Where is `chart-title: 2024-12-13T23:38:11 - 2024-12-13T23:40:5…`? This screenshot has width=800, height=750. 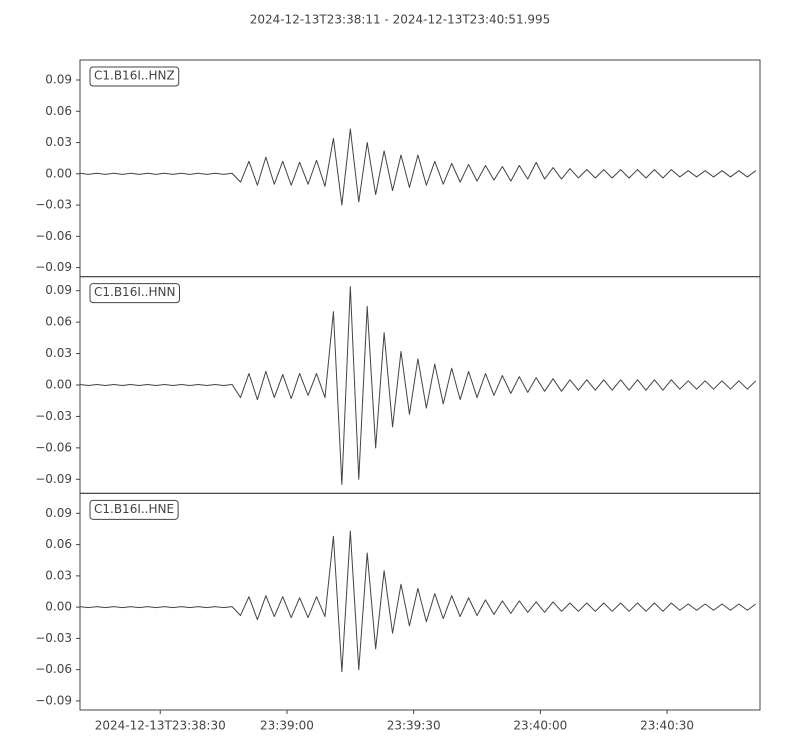 chart-title: 2024-12-13T23:38:11 - 2024-12-13T23:40:5… is located at coordinates (400, 20).